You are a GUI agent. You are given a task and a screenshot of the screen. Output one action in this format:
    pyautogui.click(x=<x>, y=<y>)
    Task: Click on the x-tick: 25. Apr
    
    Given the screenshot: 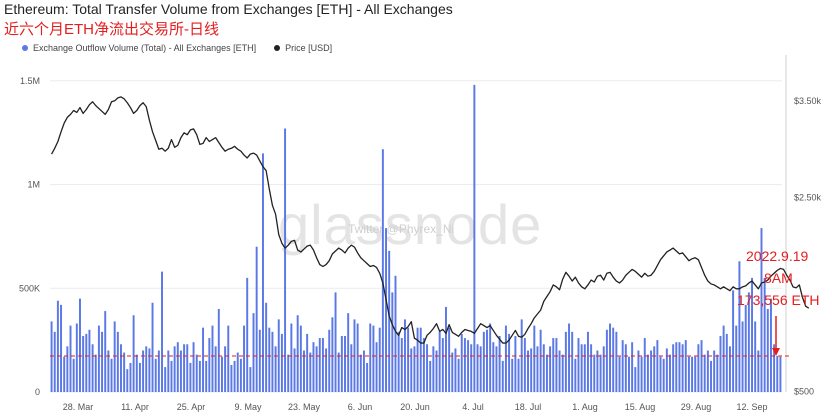 What is the action you would take?
    pyautogui.click(x=191, y=407)
    